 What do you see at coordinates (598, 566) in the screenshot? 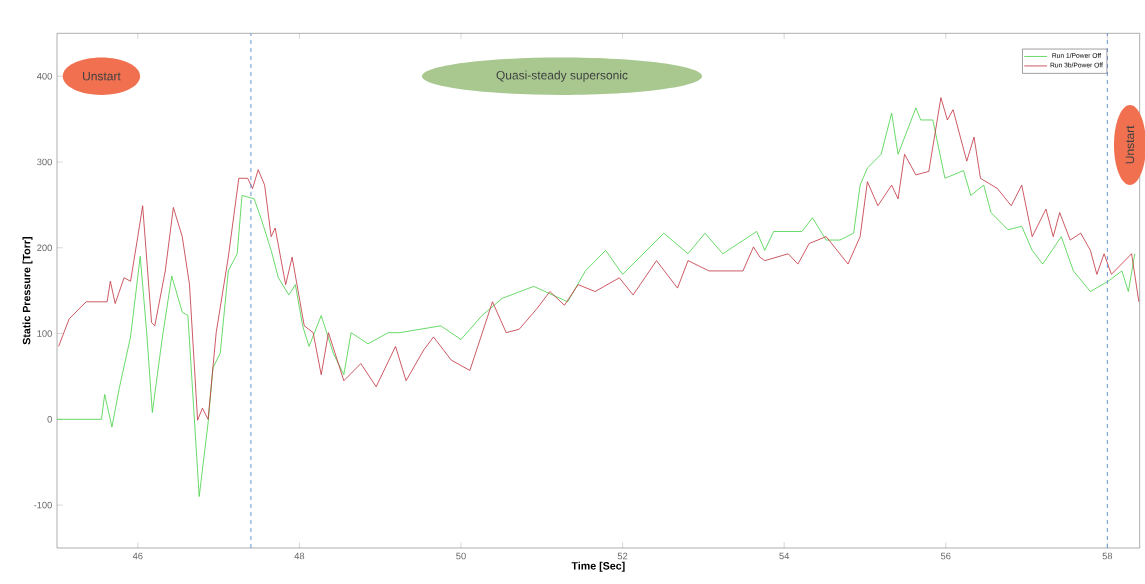
I see `x-axis-title: Time [Sec]` at bounding box center [598, 566].